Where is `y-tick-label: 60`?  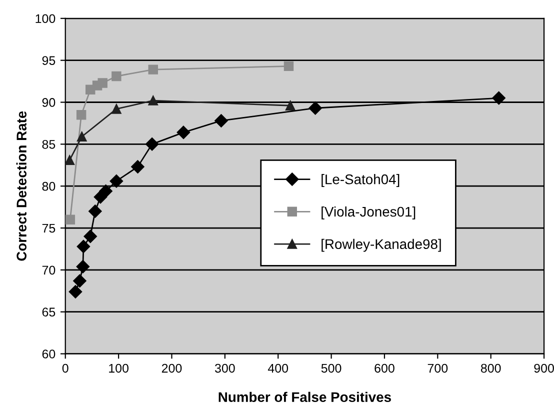 y-tick-label: 60 is located at coordinates (49, 354).